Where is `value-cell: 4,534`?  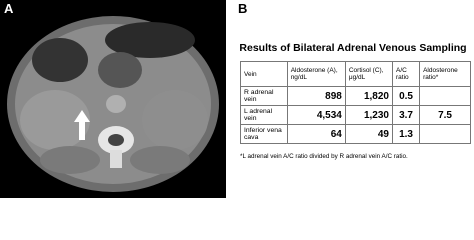 value-cell: 4,534 is located at coordinates (316, 115).